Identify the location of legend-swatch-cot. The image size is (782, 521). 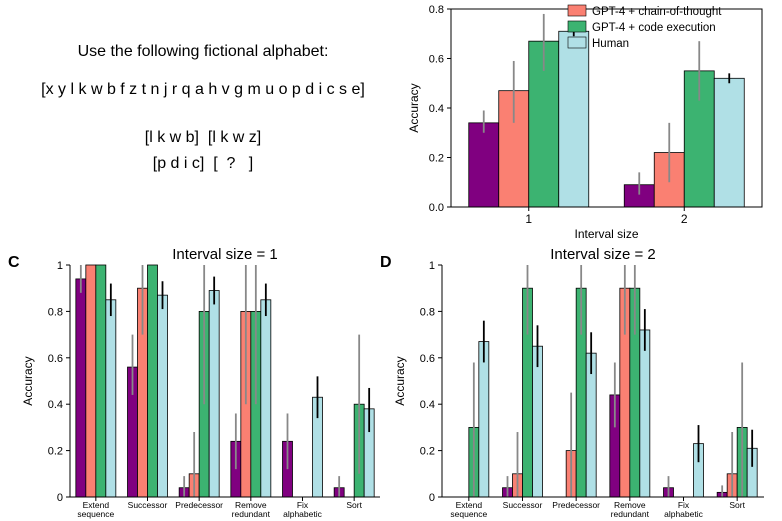
(577, 10).